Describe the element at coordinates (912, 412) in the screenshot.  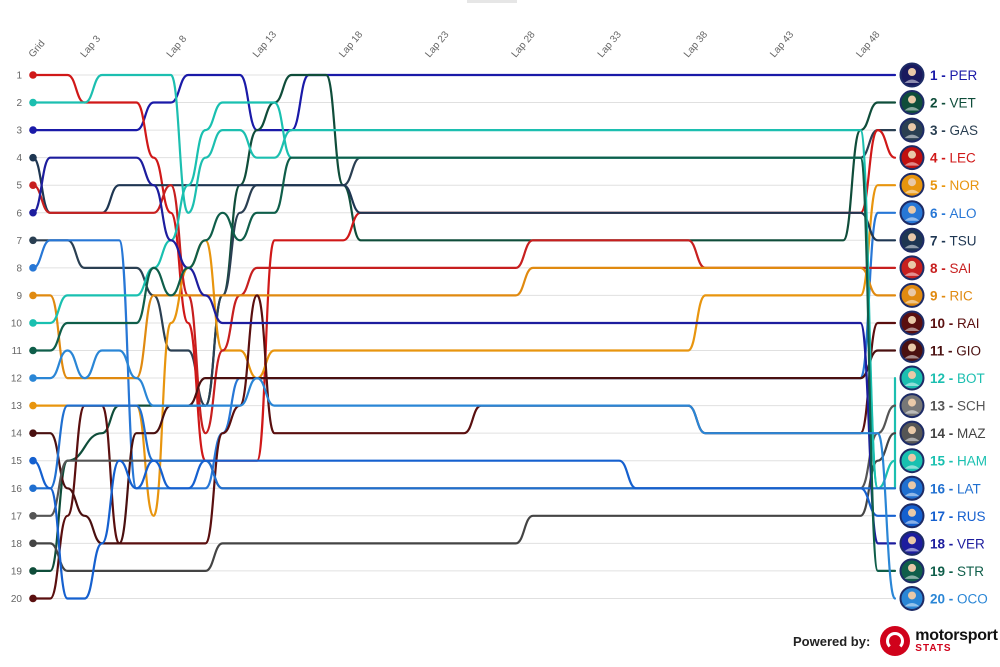
I see `avatar-shoulders-sch` at that location.